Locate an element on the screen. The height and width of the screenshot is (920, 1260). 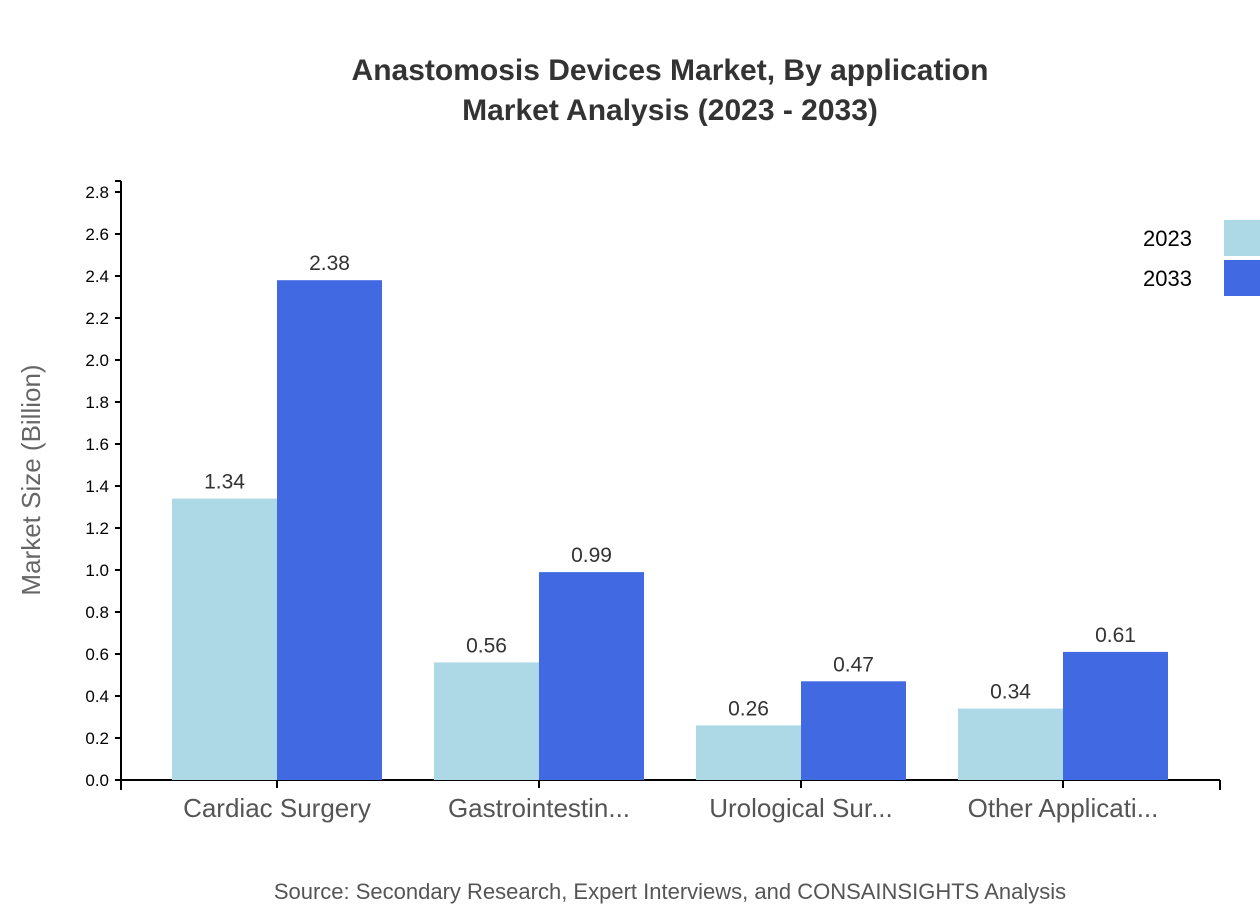
y-tick-label: 2.0 is located at coordinates (97, 360).